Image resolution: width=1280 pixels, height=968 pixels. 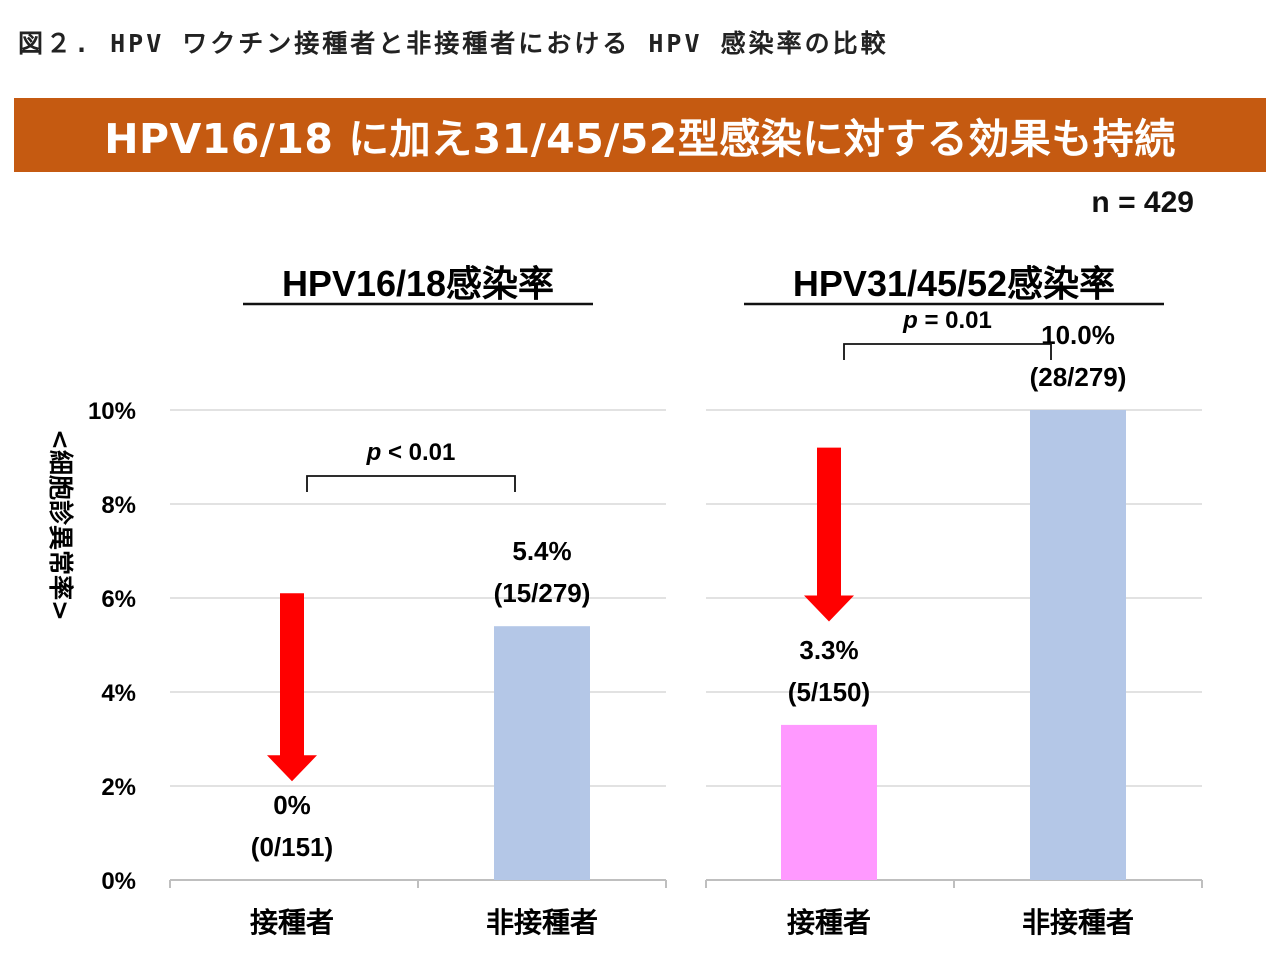 I want to click on panel-1-count-label-1: (0/151), so click(x=292, y=847).